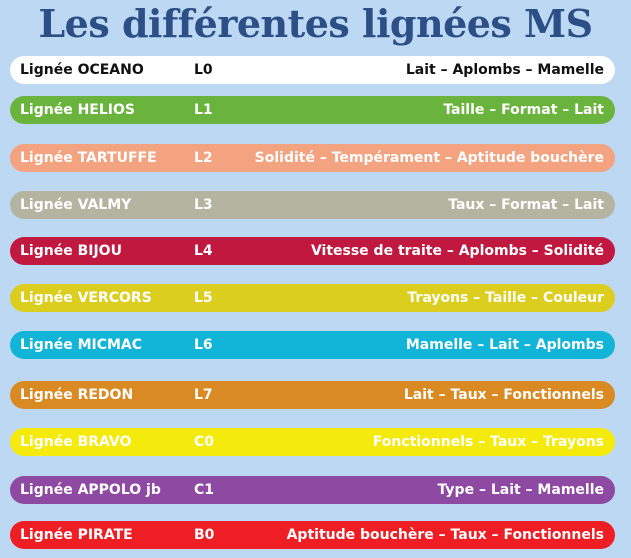 This screenshot has height=558, width=631. What do you see at coordinates (204, 442) in the screenshot?
I see `lineage-code: C0` at bounding box center [204, 442].